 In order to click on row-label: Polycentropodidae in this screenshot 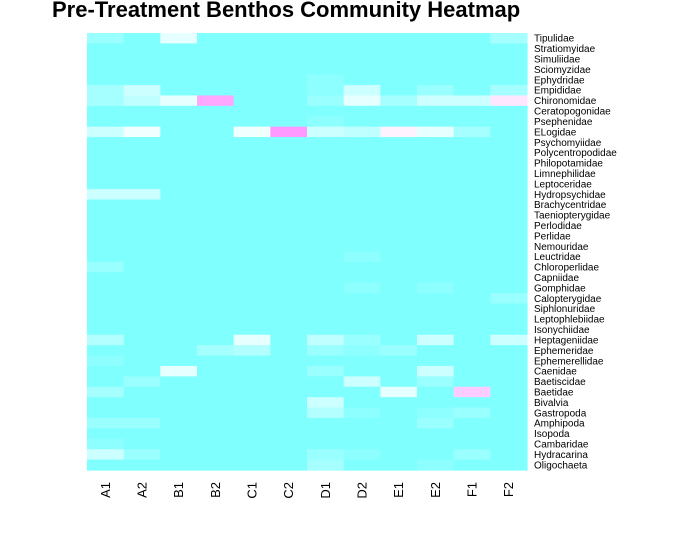, I will do `click(575, 153)`.